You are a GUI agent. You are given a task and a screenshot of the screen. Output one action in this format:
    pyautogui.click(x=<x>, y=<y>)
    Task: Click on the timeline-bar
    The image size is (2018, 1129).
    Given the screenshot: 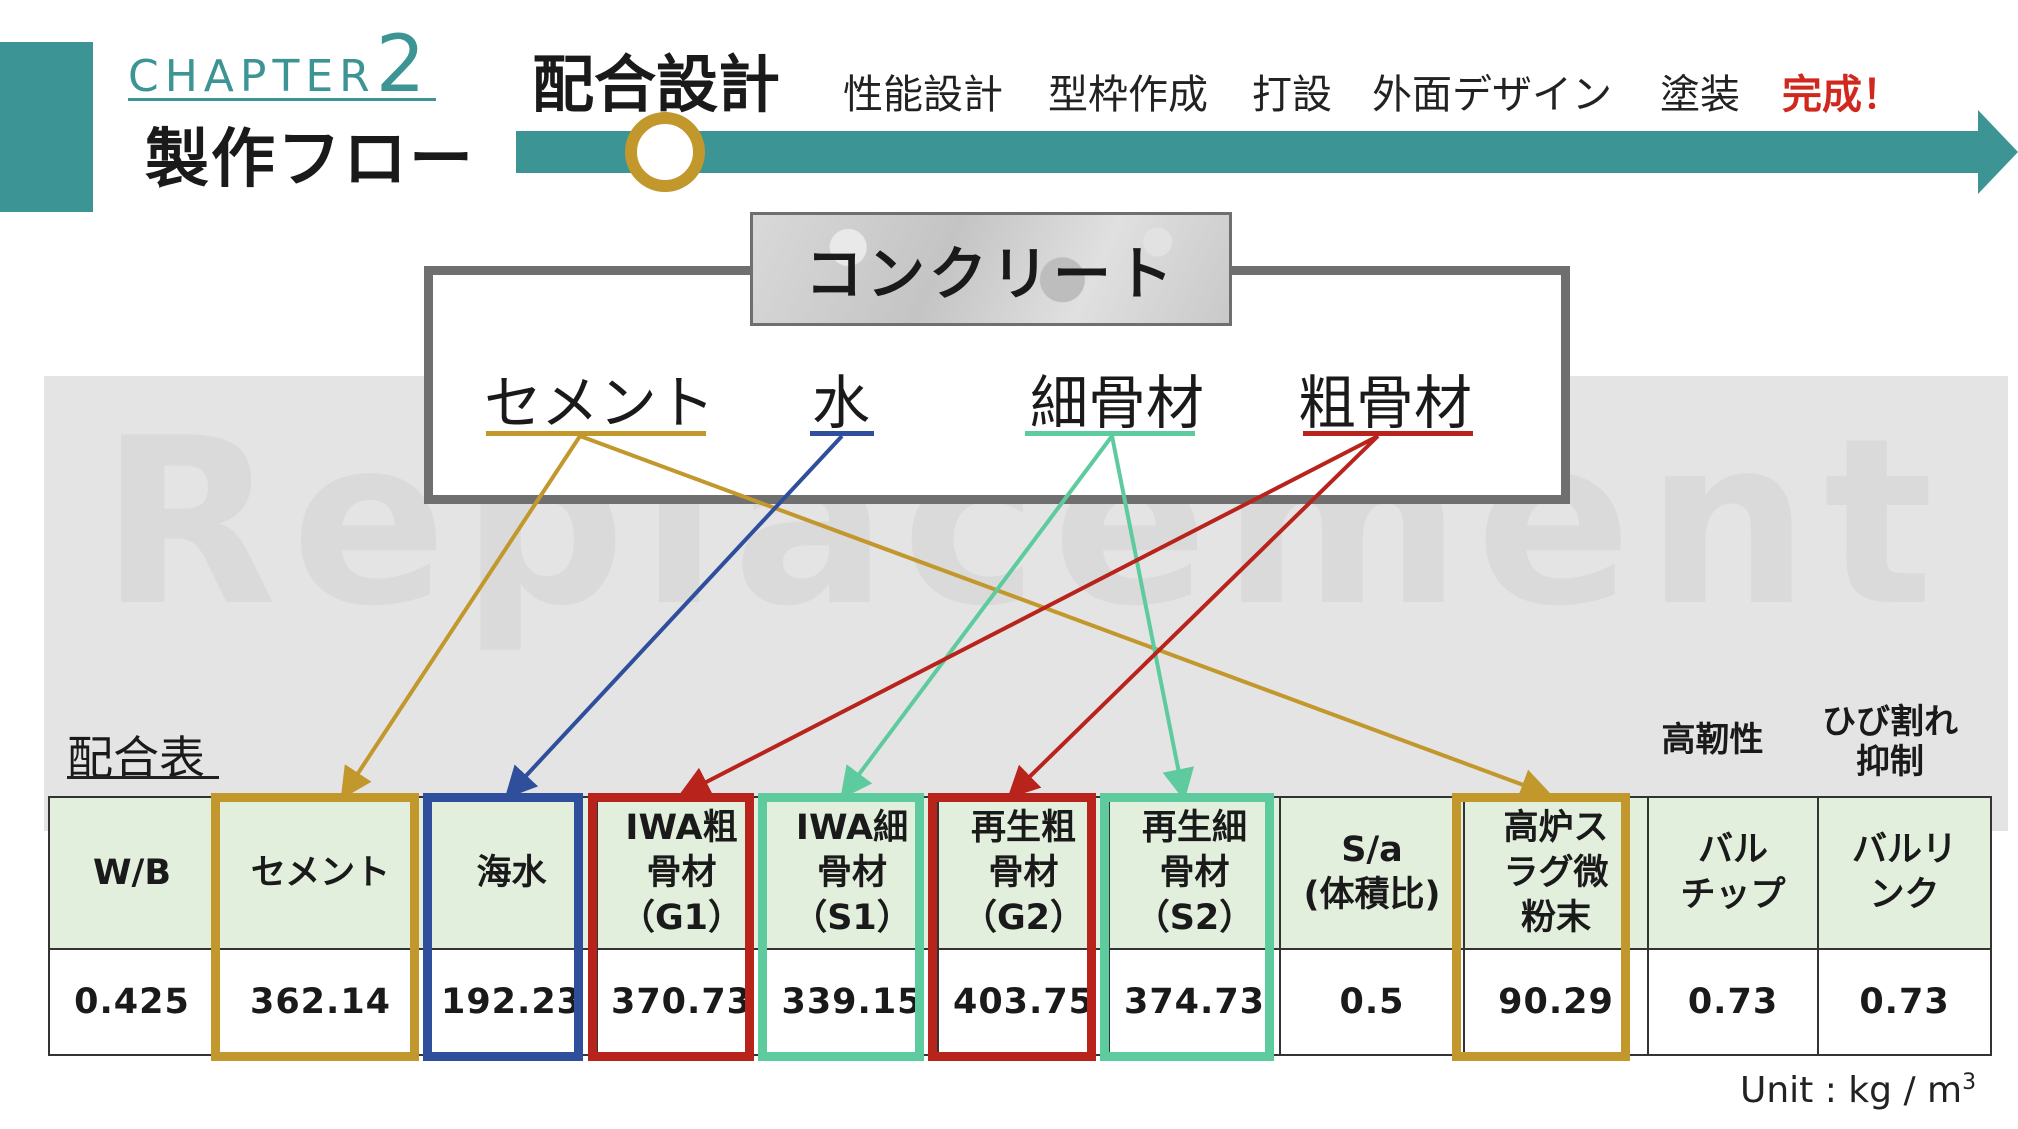 What is the action you would take?
    pyautogui.click(x=1251, y=152)
    